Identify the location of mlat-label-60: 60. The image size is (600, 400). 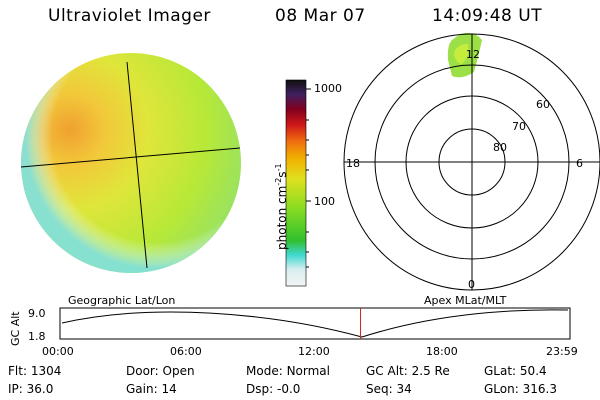
(543, 104).